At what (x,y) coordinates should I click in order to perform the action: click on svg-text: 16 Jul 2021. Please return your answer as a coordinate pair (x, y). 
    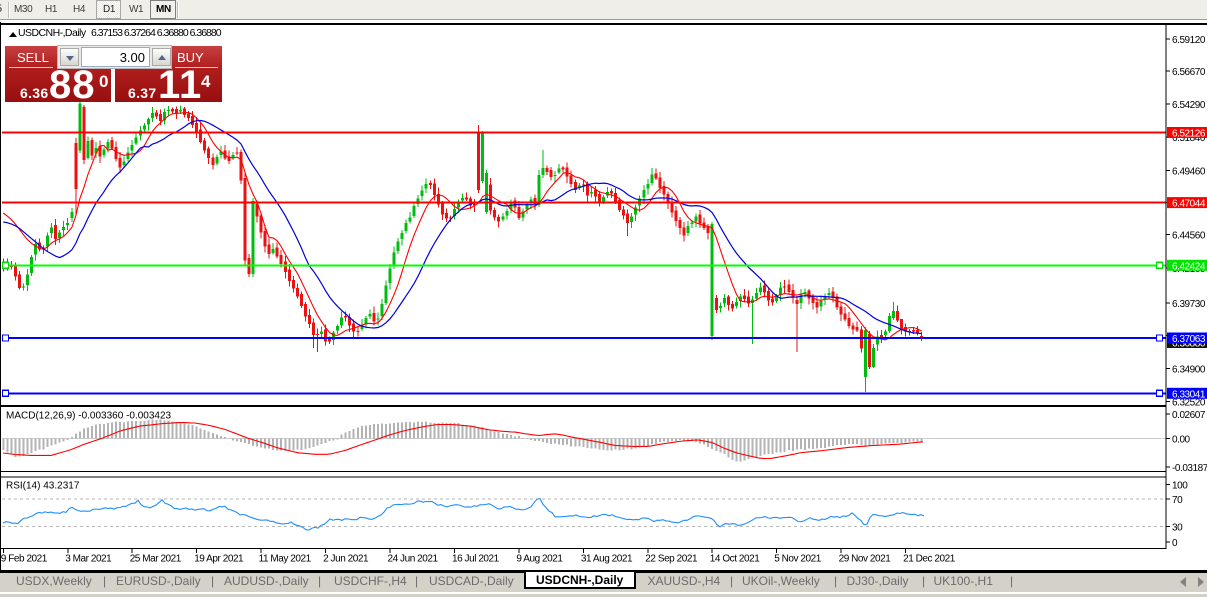
    Looking at the image, I should click on (476, 559).